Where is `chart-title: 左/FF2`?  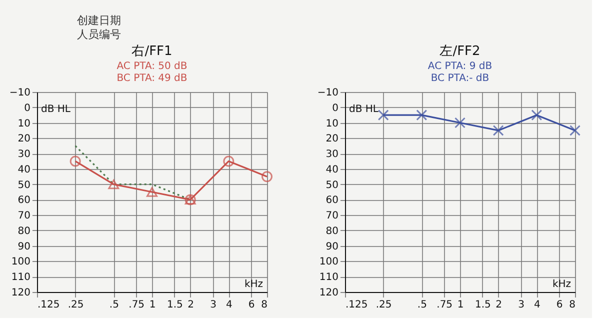 chart-title: 左/FF2 is located at coordinates (460, 51).